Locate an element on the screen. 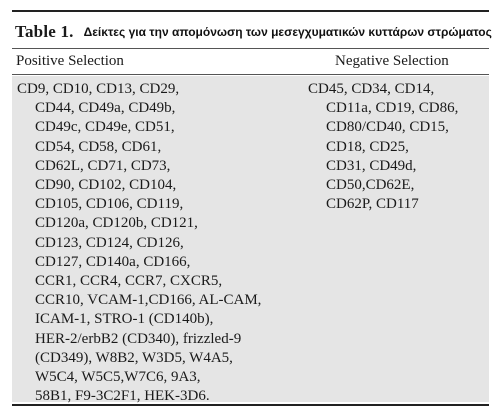  list-item: CD80/CD40, CD15, is located at coordinates (387, 127).